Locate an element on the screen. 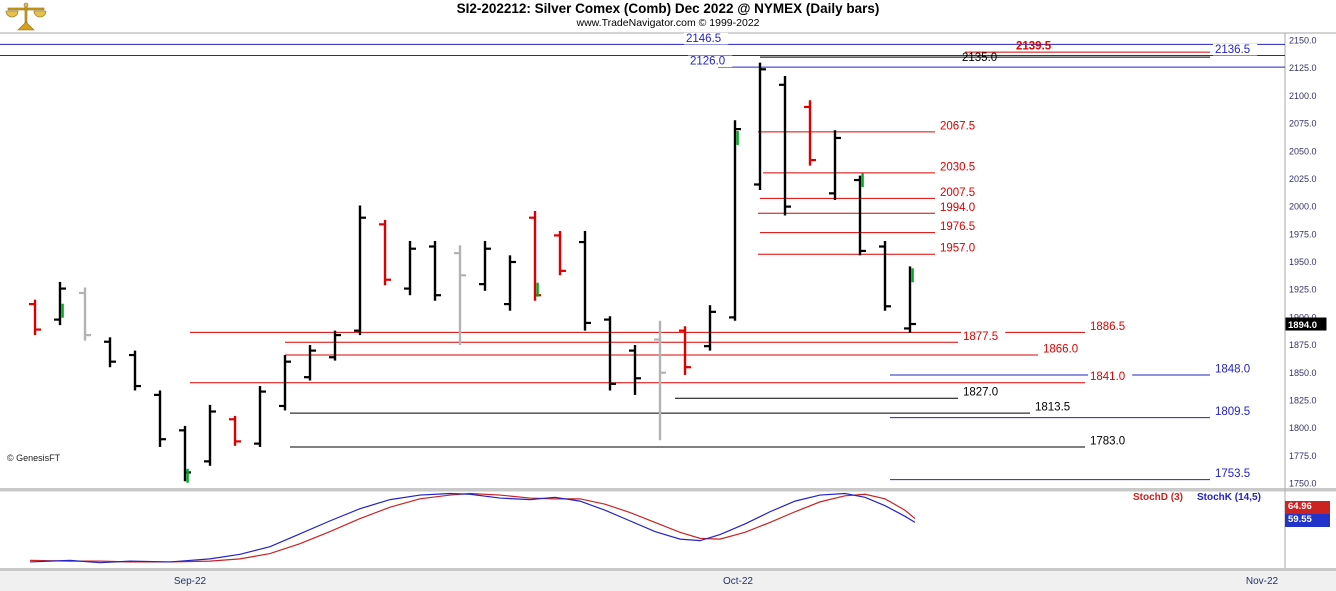  price-axis-tick: 2000.0 is located at coordinates (1303, 207).